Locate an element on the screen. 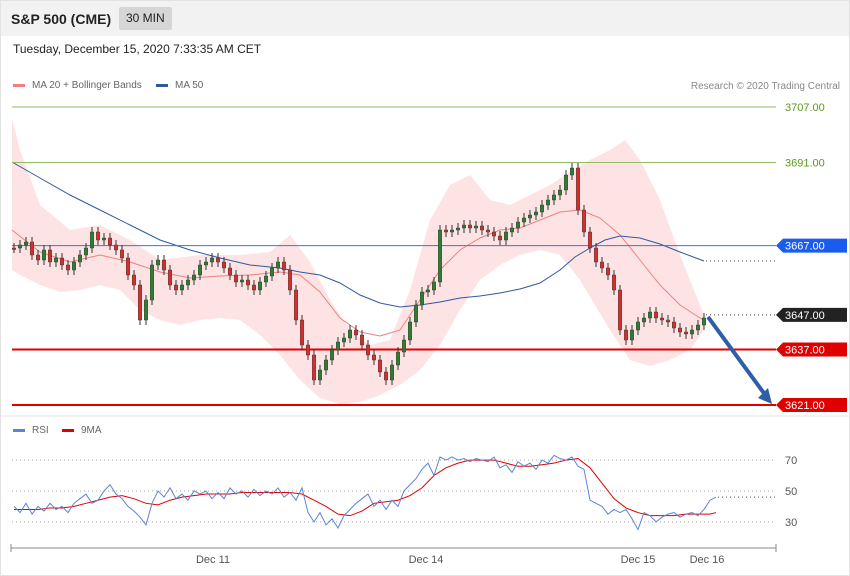  ma50-swatch is located at coordinates (162, 85).